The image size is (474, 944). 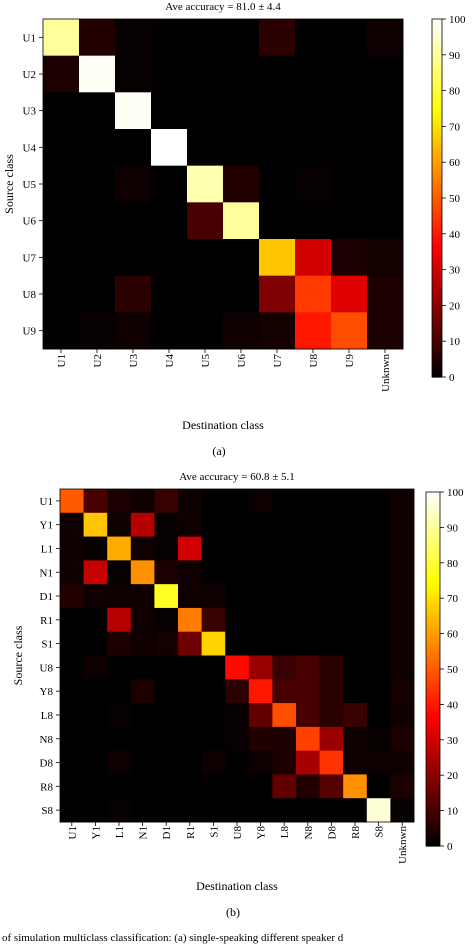 What do you see at coordinates (455, 199) in the screenshot?
I see `colorbar-tick-label: 50` at bounding box center [455, 199].